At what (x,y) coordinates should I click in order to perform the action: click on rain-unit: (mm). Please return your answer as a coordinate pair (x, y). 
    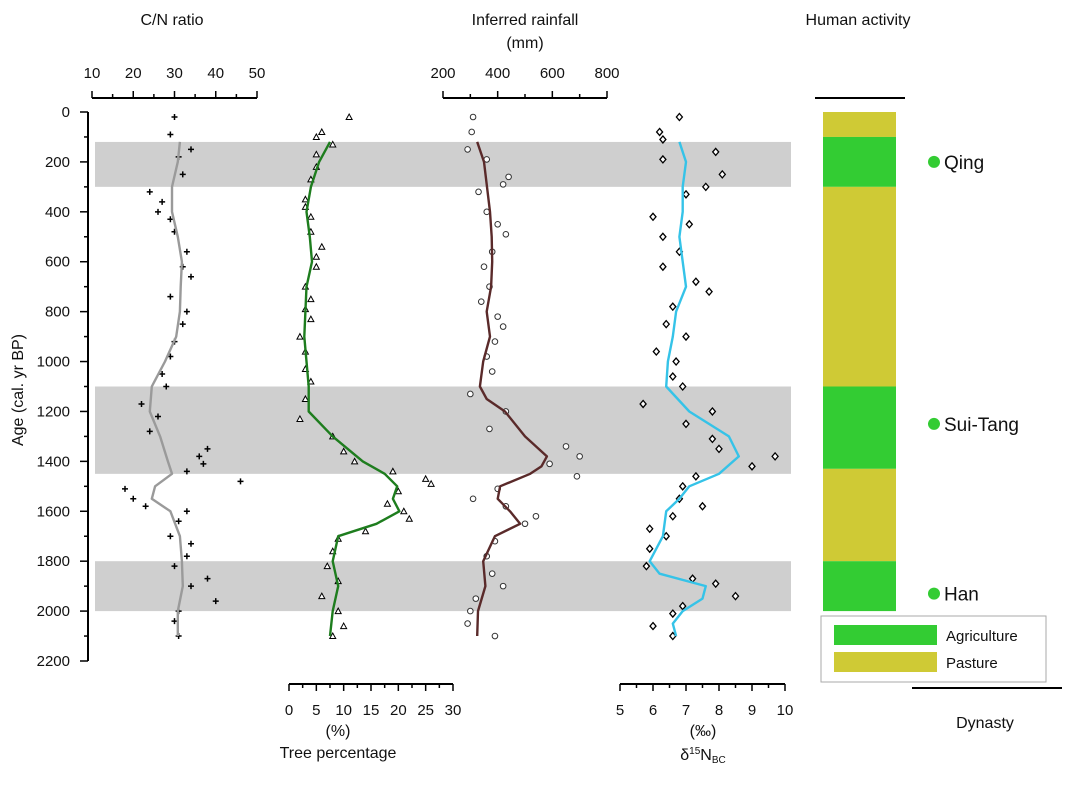
    Looking at the image, I should click on (524, 43).